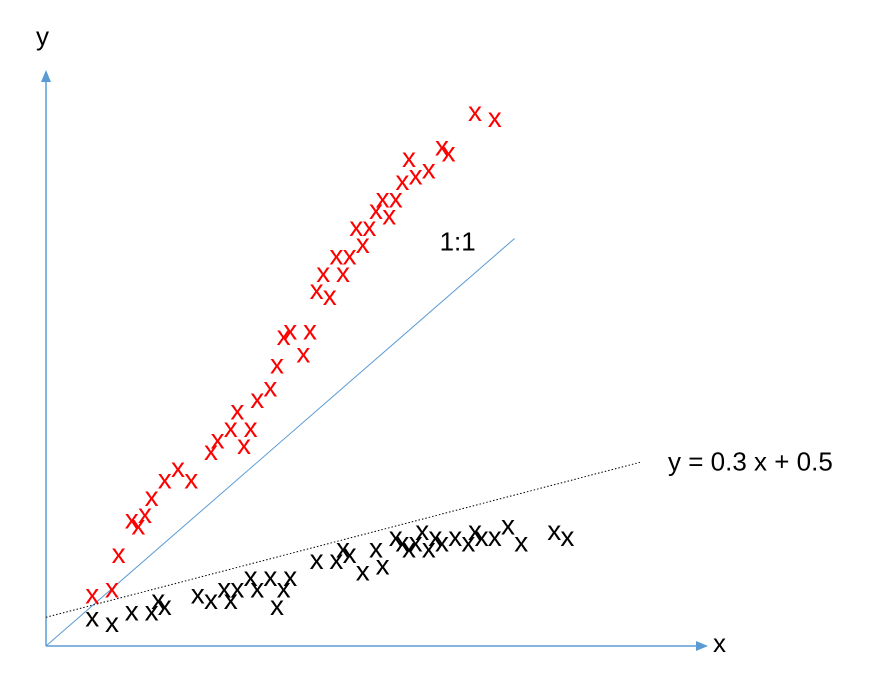 The image size is (869, 684). I want to click on reference-line-label-2: y = 0.3 x + 0.5, so click(750, 461).